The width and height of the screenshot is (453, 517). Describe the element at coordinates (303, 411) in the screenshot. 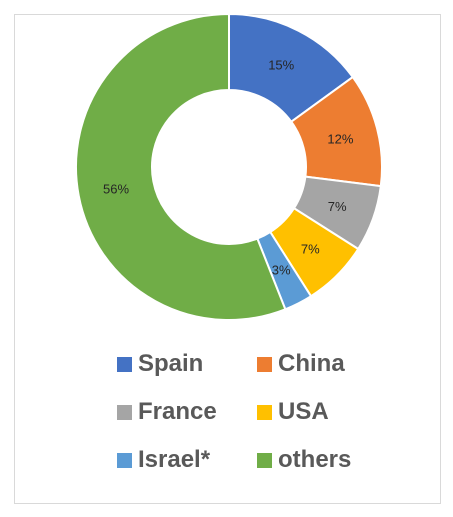

I see `legend-label-usa: USA` at that location.